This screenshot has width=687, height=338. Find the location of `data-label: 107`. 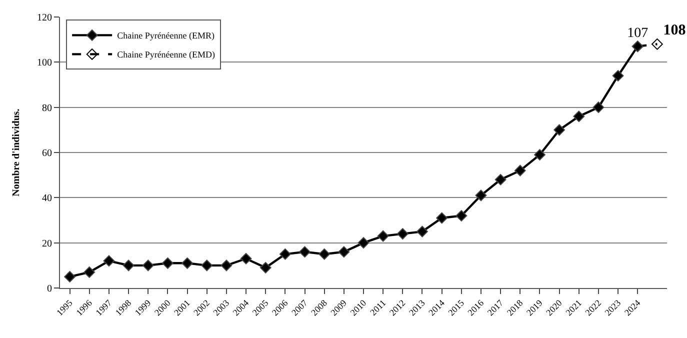

data-label: 107 is located at coordinates (637, 33).